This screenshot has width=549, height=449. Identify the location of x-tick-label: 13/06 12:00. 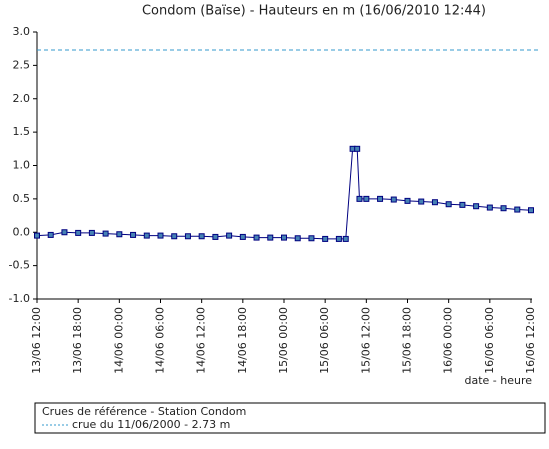
(36, 340).